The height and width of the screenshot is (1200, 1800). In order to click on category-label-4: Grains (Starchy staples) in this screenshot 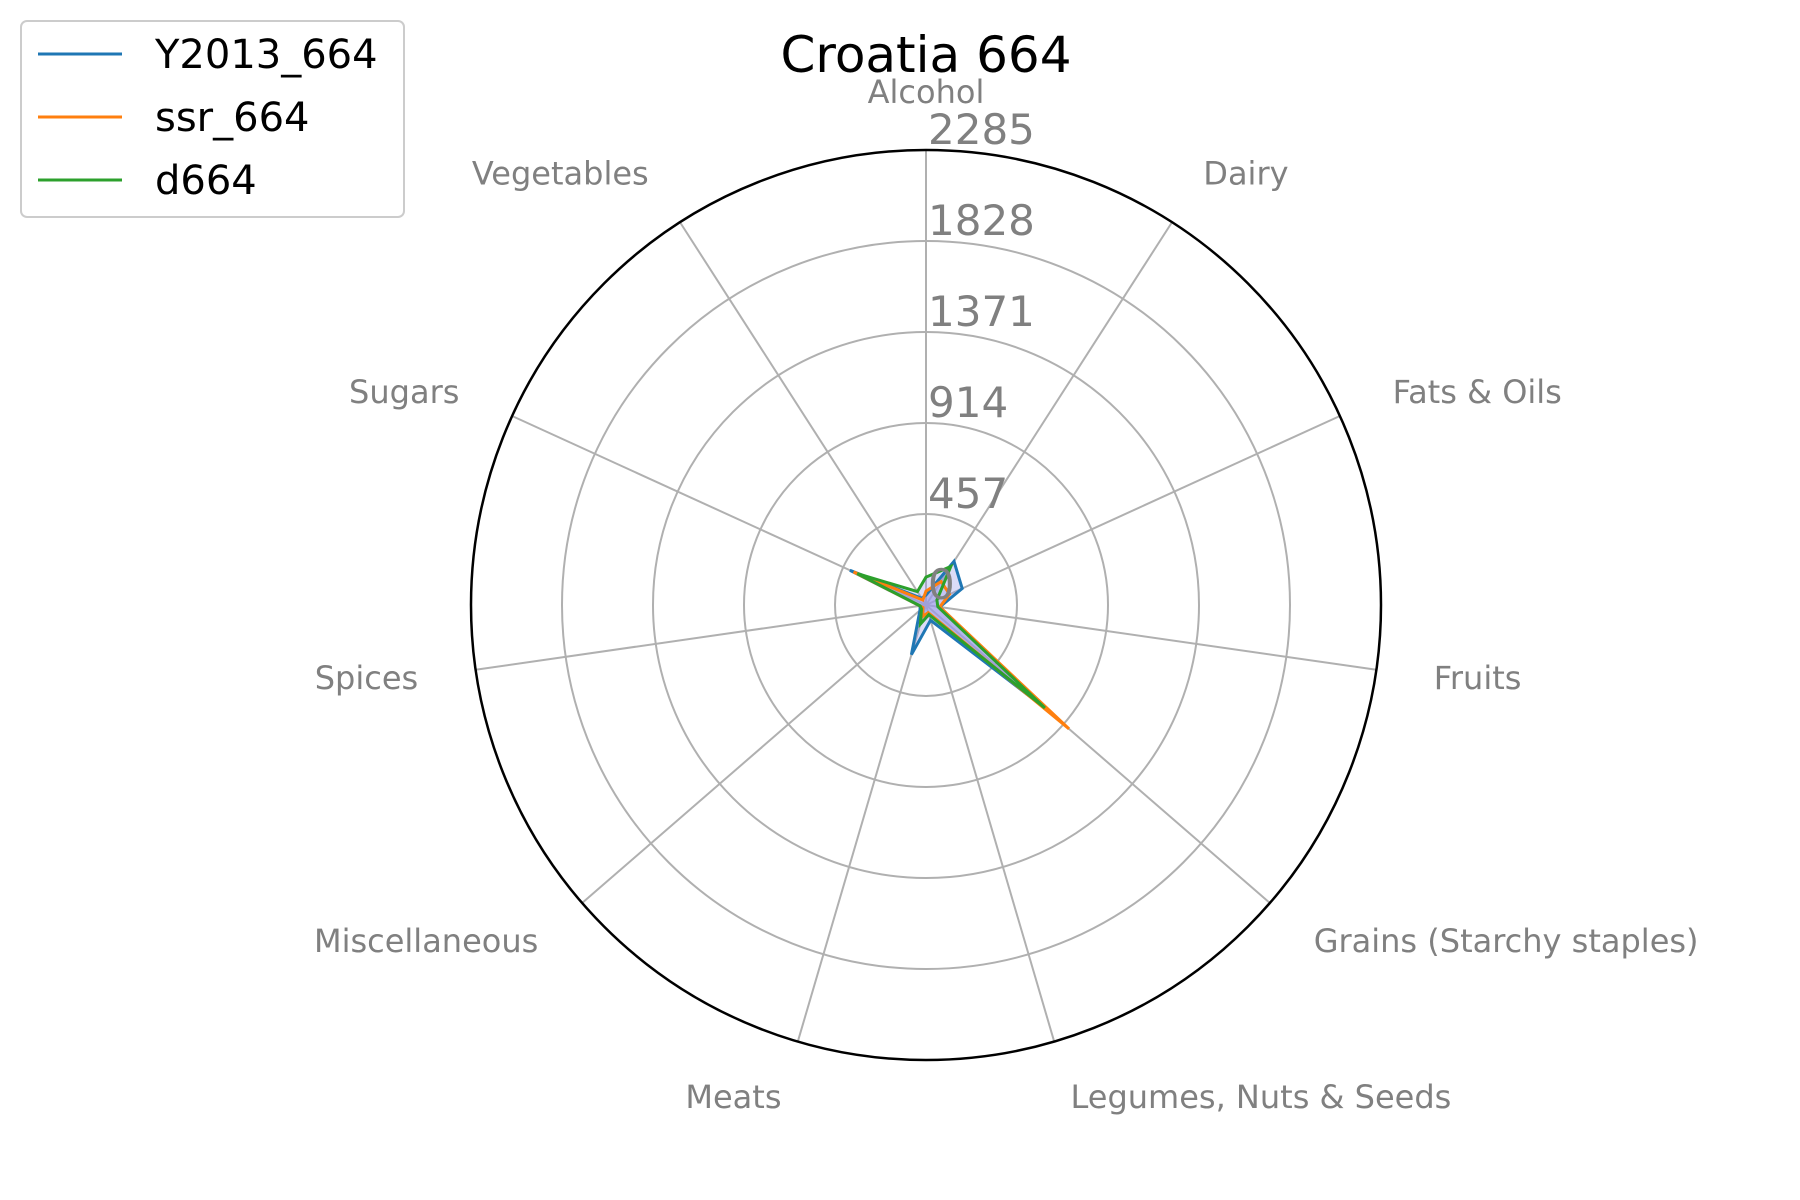, I will do `click(1506, 941)`.